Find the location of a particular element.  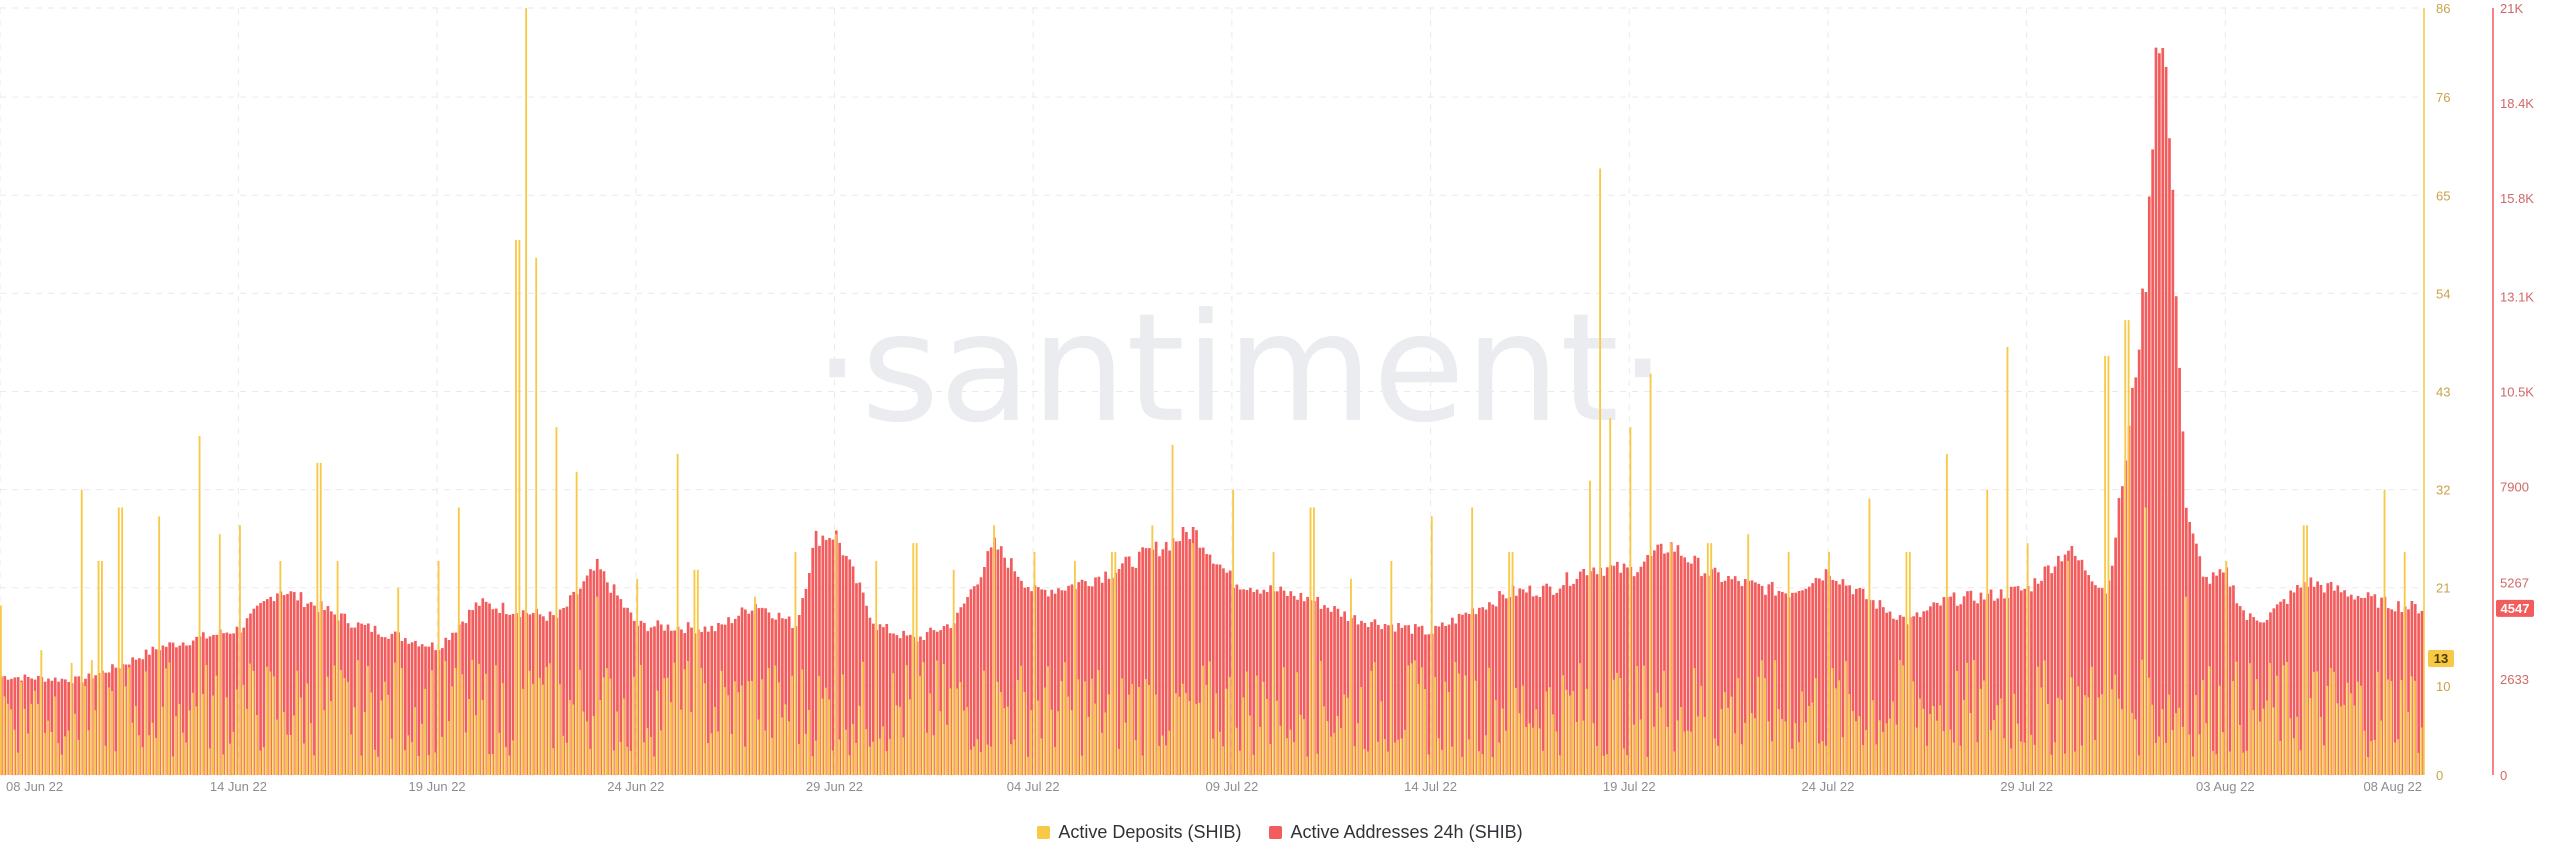

legend-item-active-addresses: Active Addresses 24h (SHIB) is located at coordinates (1396, 832).